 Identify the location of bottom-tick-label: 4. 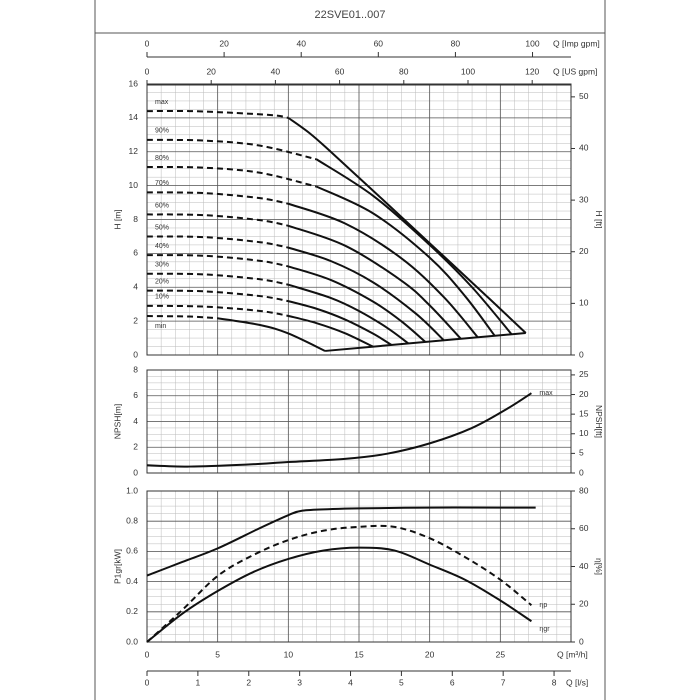
(350, 682).